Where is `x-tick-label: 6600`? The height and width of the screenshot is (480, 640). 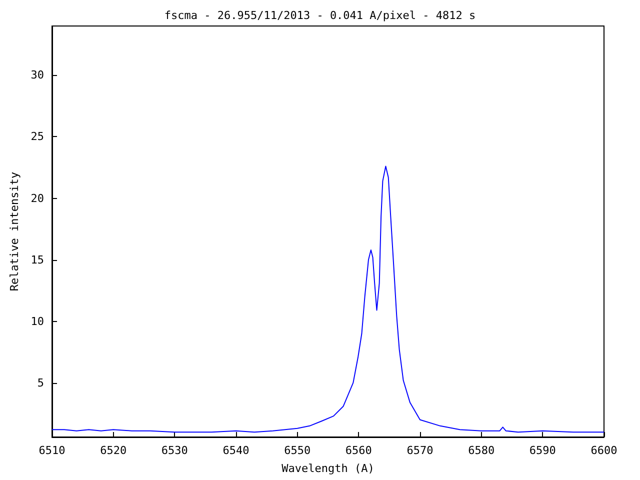 x-tick-label: 6600 is located at coordinates (604, 450).